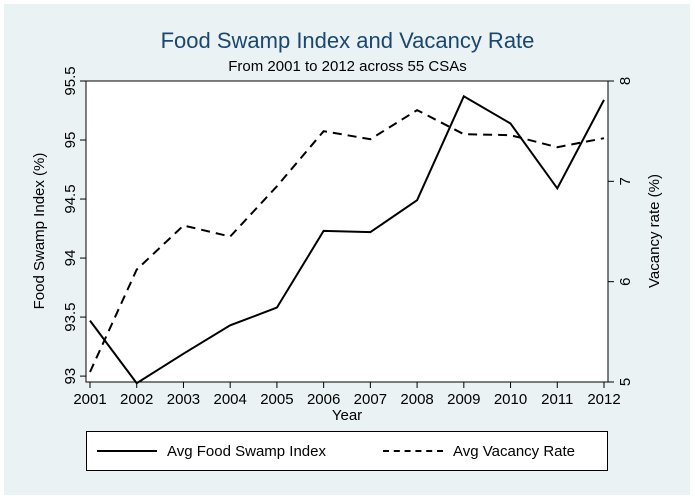 This screenshot has width=695, height=500. I want to click on right-axis: 5 6 7 8, so click(621, 231).